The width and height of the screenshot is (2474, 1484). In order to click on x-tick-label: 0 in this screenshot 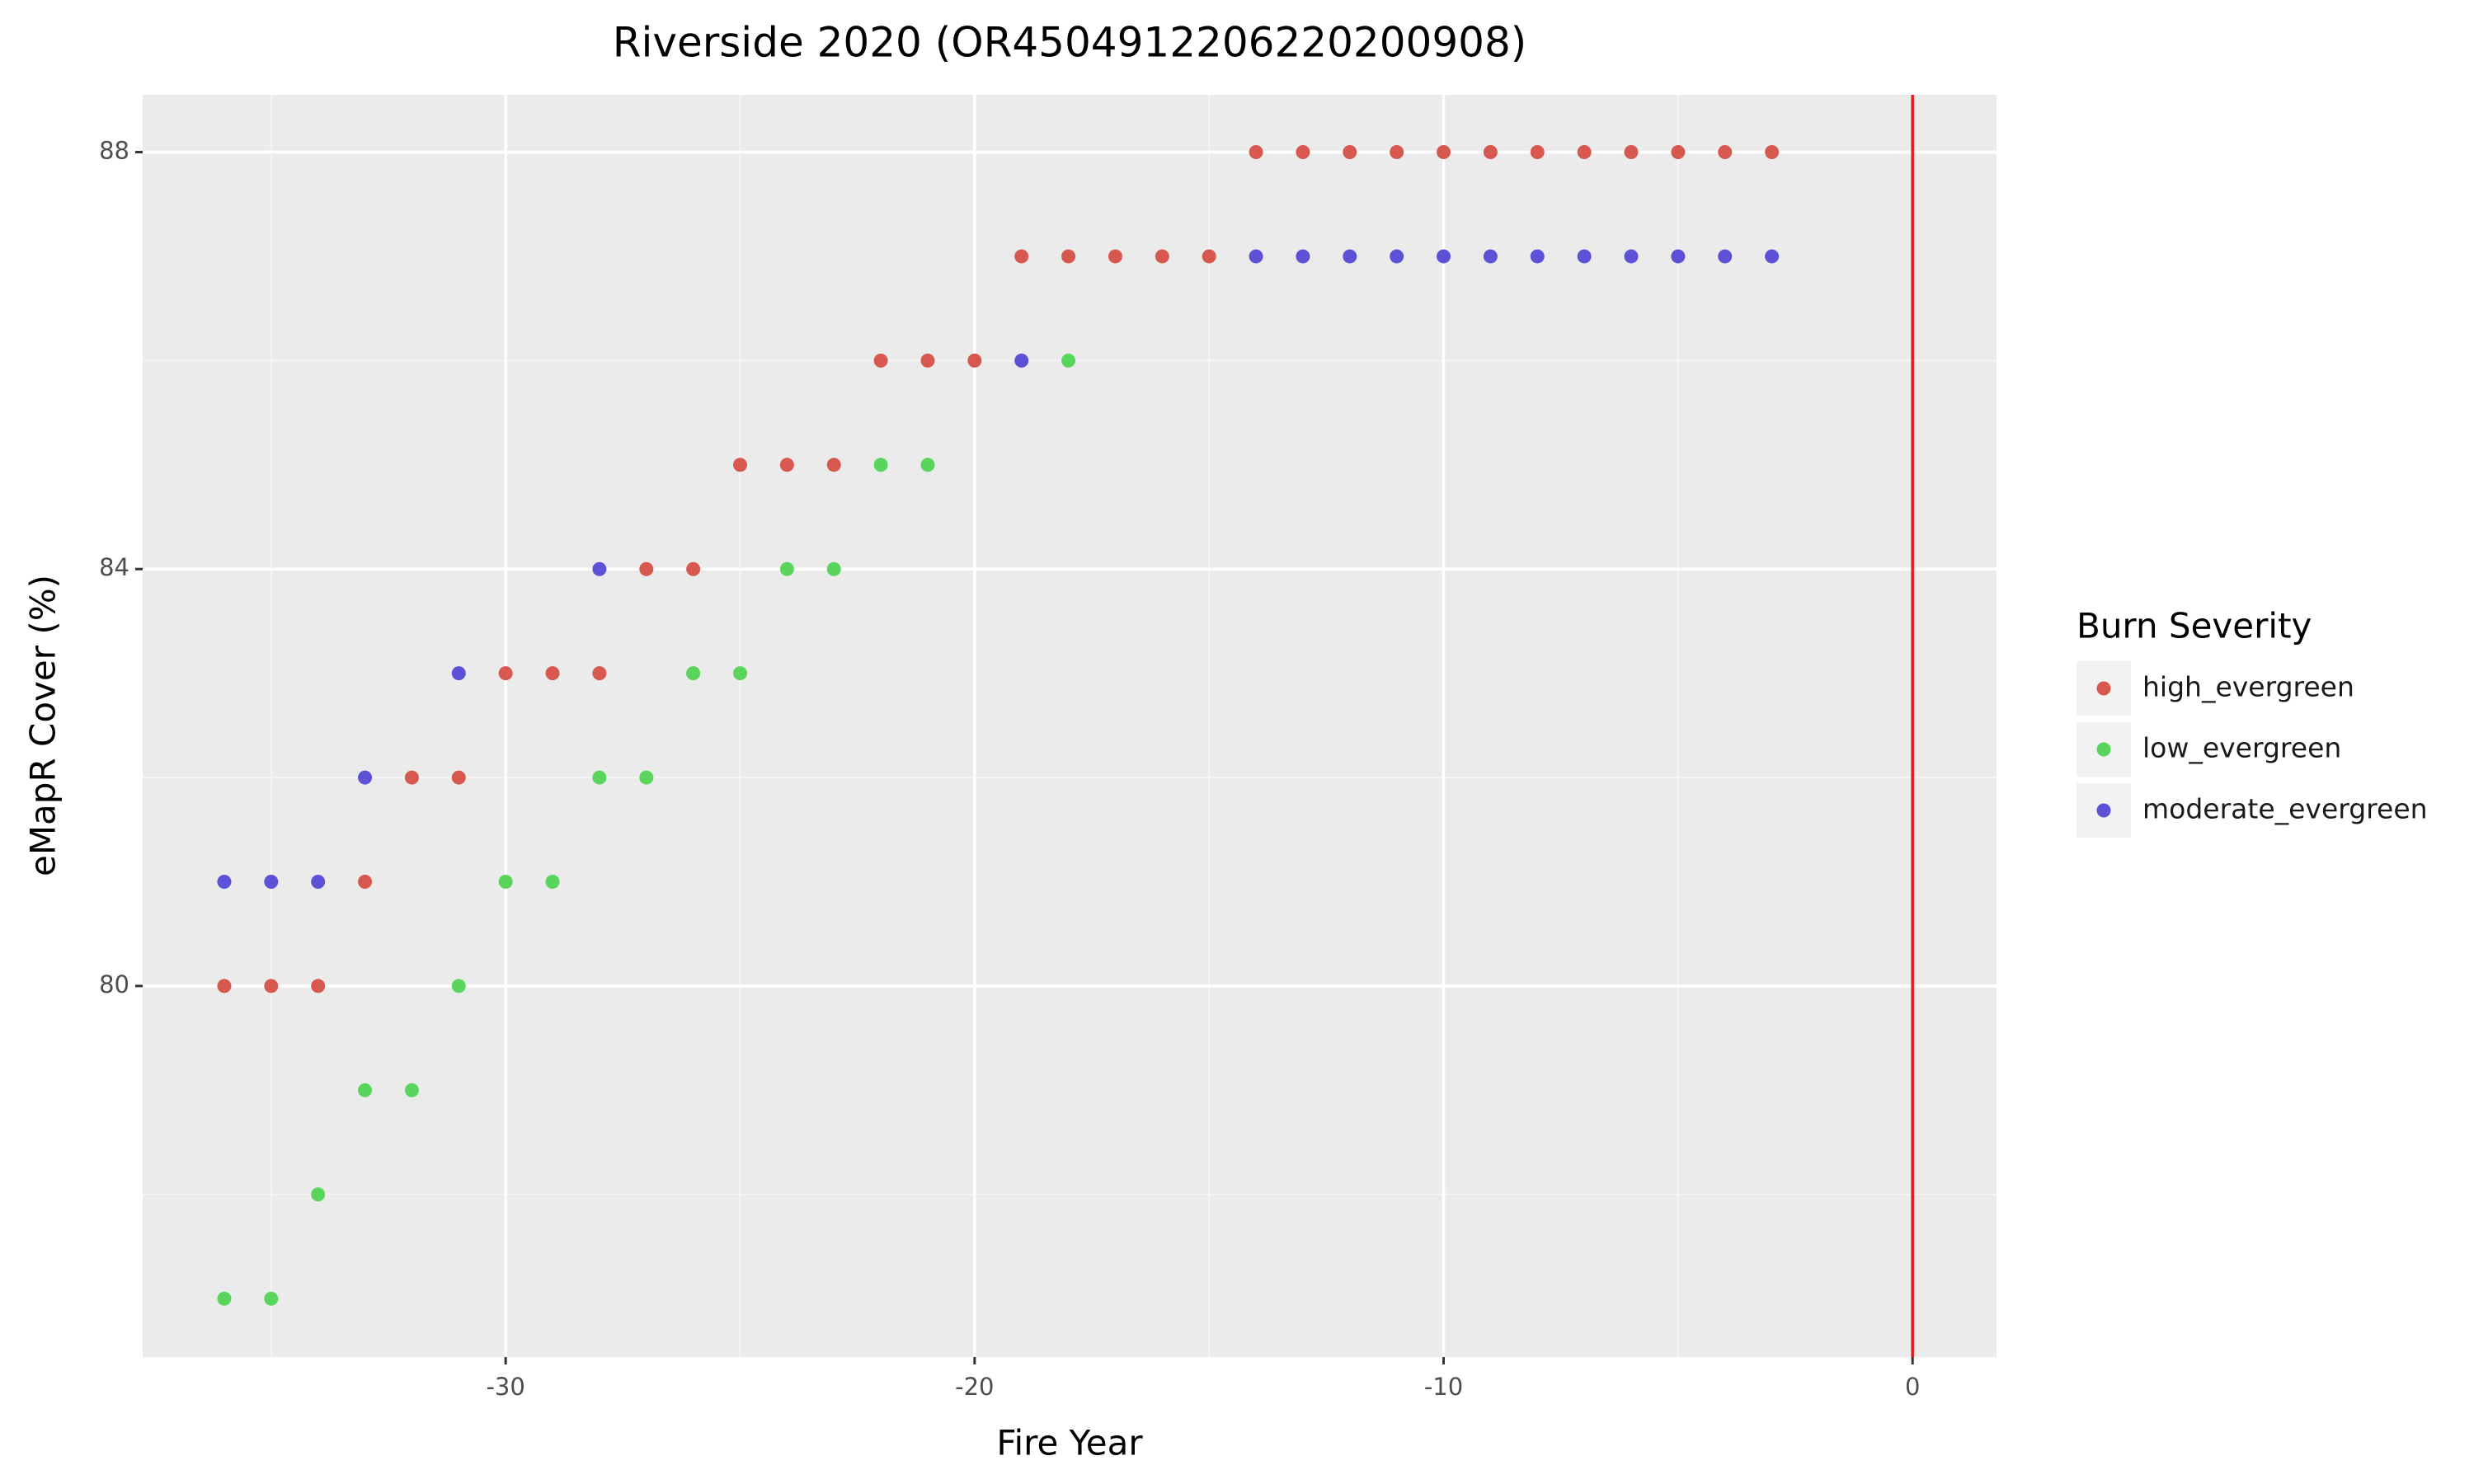, I will do `click(1912, 1387)`.